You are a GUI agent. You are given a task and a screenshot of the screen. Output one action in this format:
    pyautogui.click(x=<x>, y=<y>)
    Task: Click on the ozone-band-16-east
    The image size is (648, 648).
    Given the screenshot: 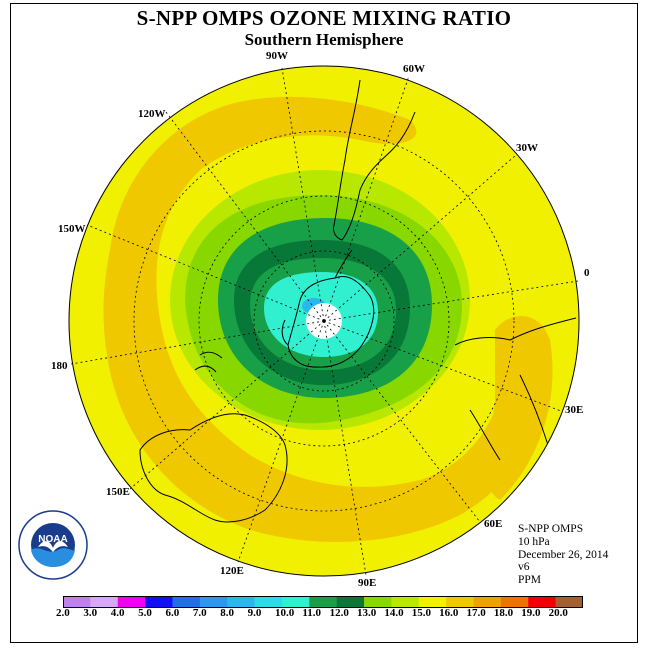 What is the action you would take?
    pyautogui.click(x=520, y=408)
    